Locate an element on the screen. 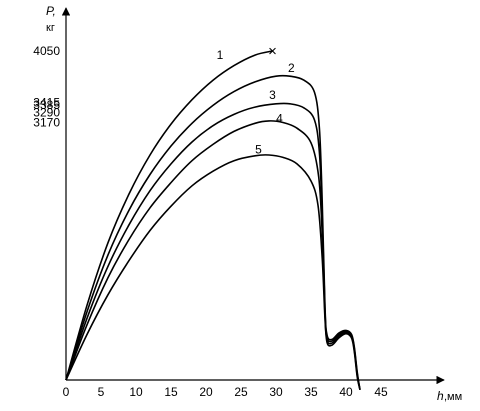 Image resolution: width=480 pixels, height=411 pixels. x-tick-label: 35 is located at coordinates (311, 392).